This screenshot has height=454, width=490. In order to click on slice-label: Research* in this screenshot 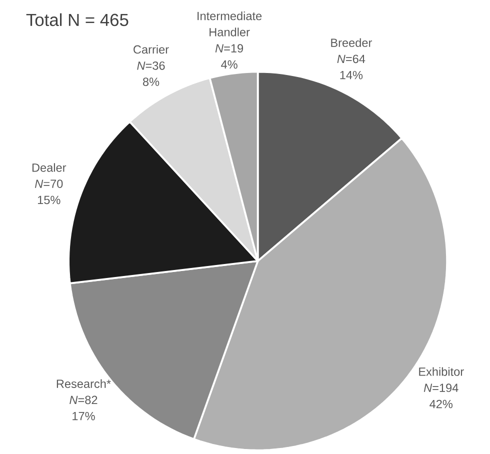, I will do `click(83, 383)`.